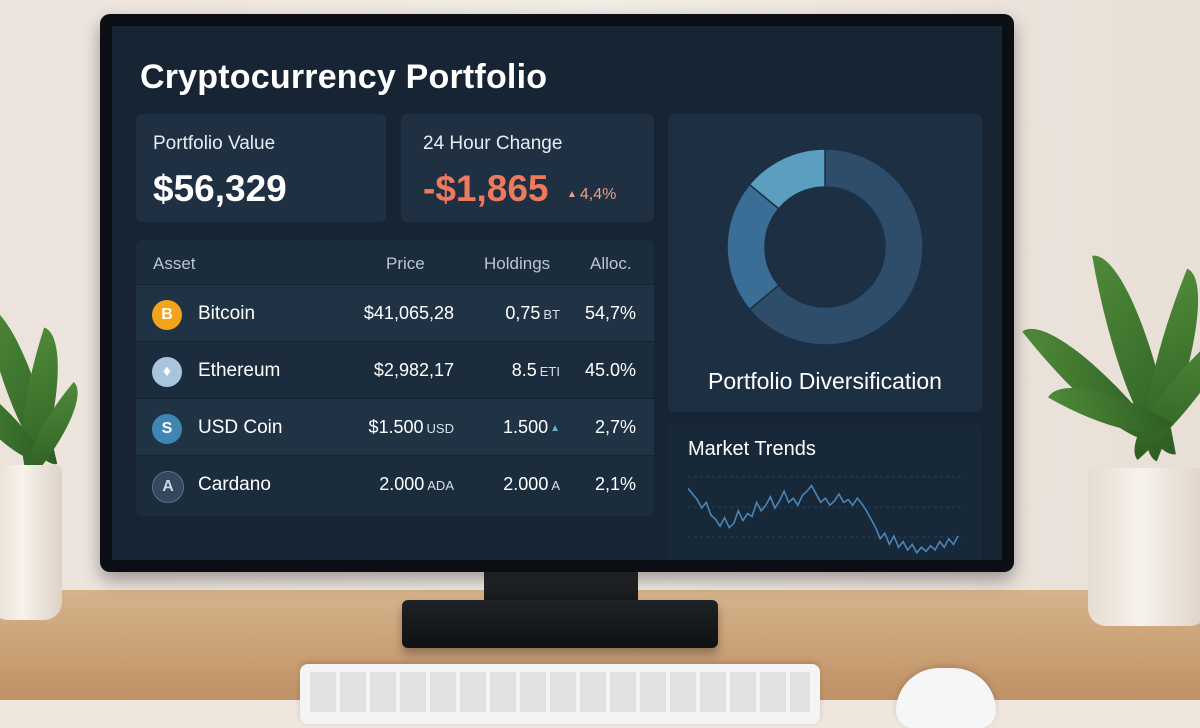  I want to click on monitor-stand-neck, so click(561, 587).